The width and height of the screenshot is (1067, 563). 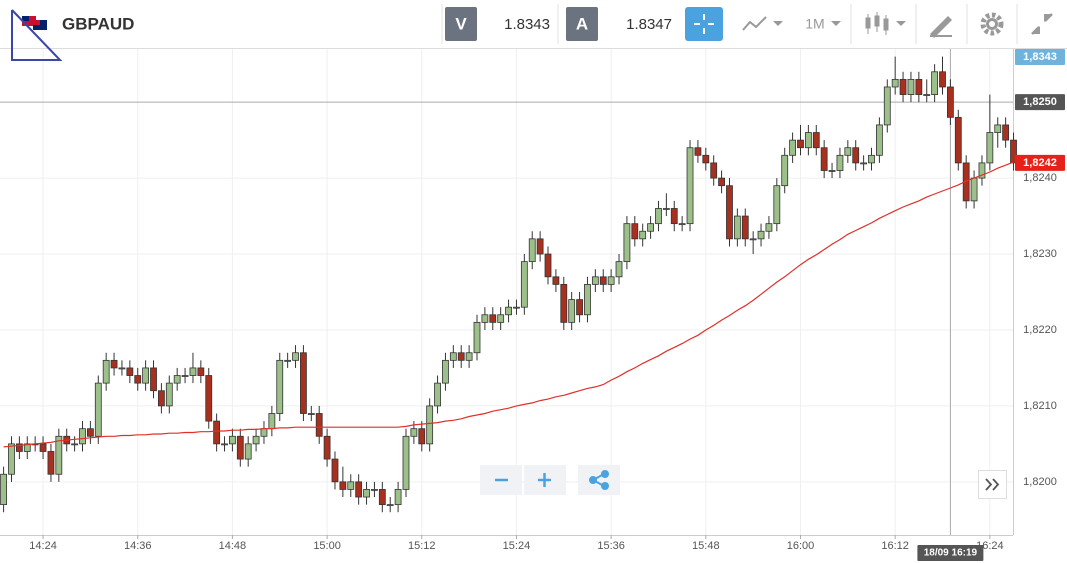 What do you see at coordinates (992, 24) in the screenshot?
I see `settings-button` at bounding box center [992, 24].